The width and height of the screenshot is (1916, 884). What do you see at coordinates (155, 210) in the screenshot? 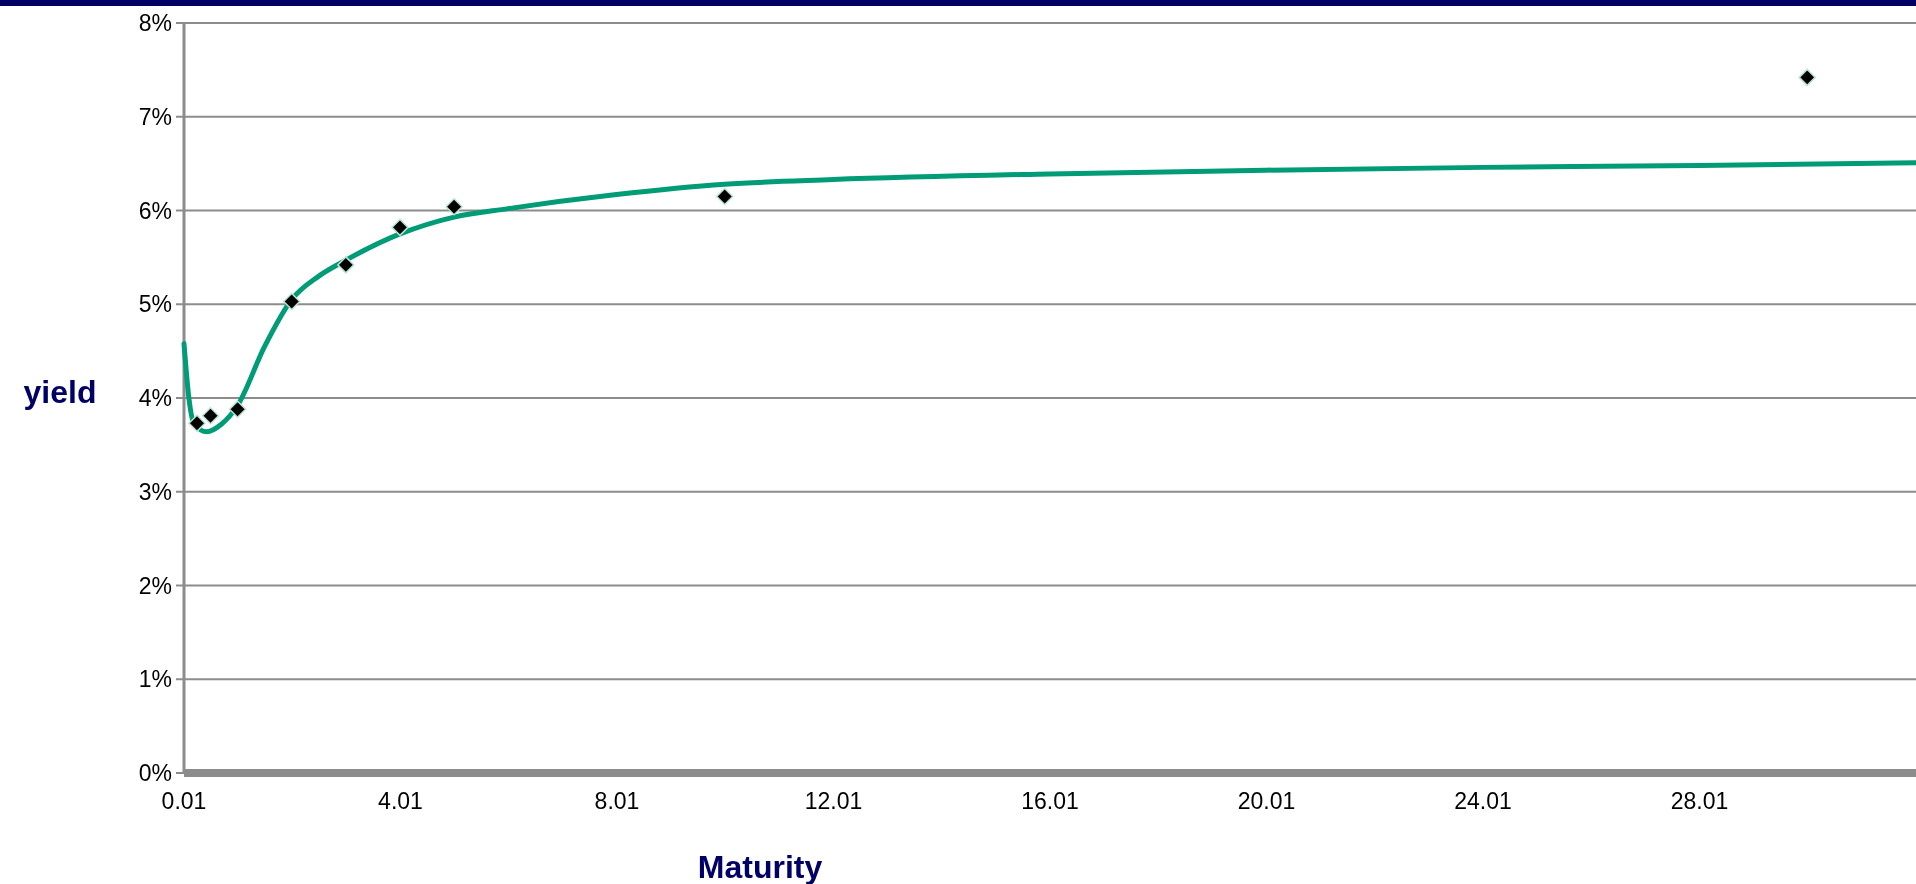
I see `y-tick-label: 6%` at bounding box center [155, 210].